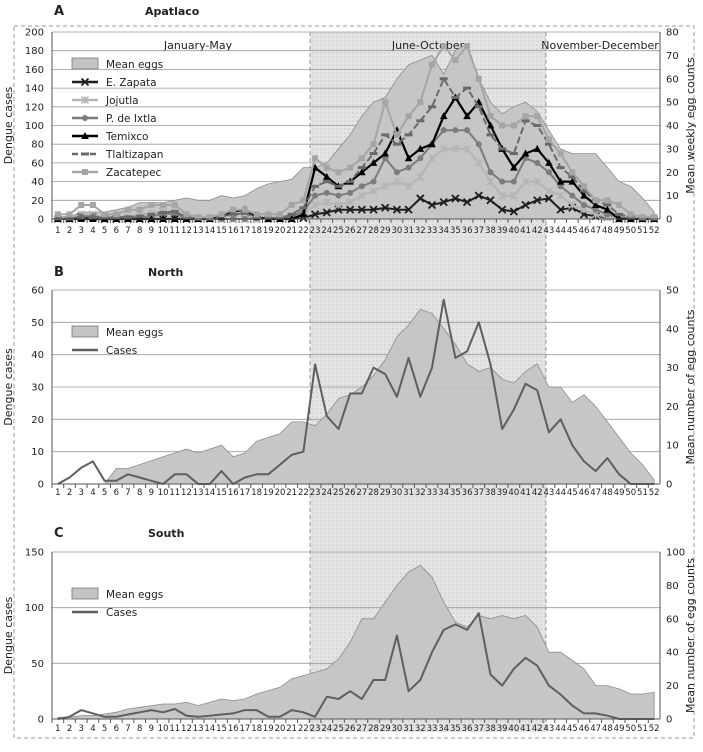 The width and height of the screenshot is (703, 752). I want to click on x-tick-label: 50, so click(630, 729).